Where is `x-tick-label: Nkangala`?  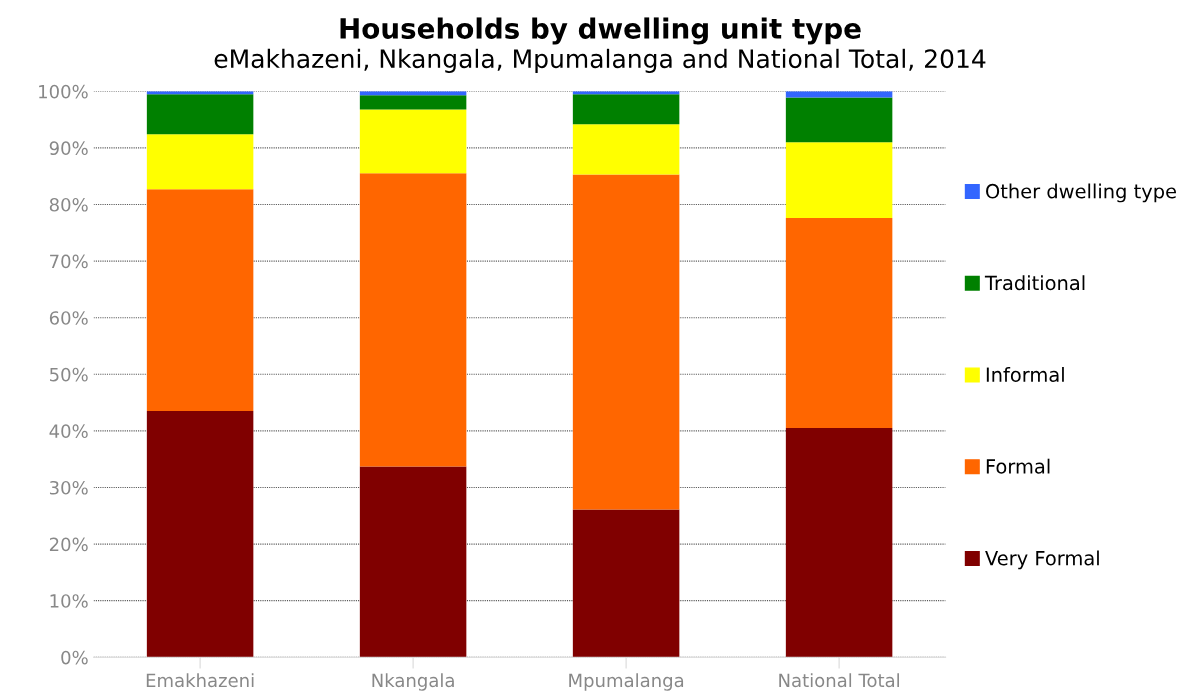 x-tick-label: Nkangala is located at coordinates (413, 682).